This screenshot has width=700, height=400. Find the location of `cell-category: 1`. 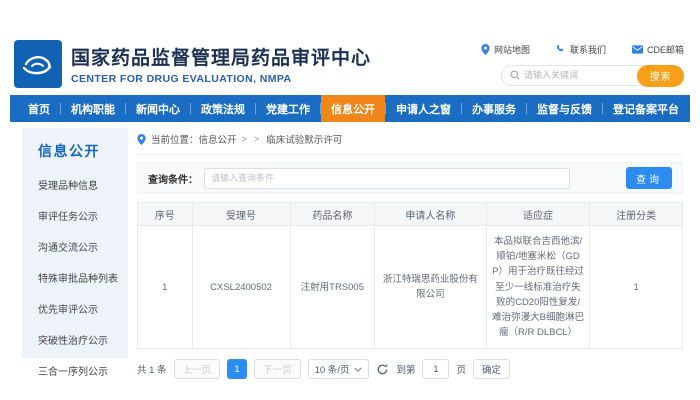

cell-category: 1 is located at coordinates (636, 287).